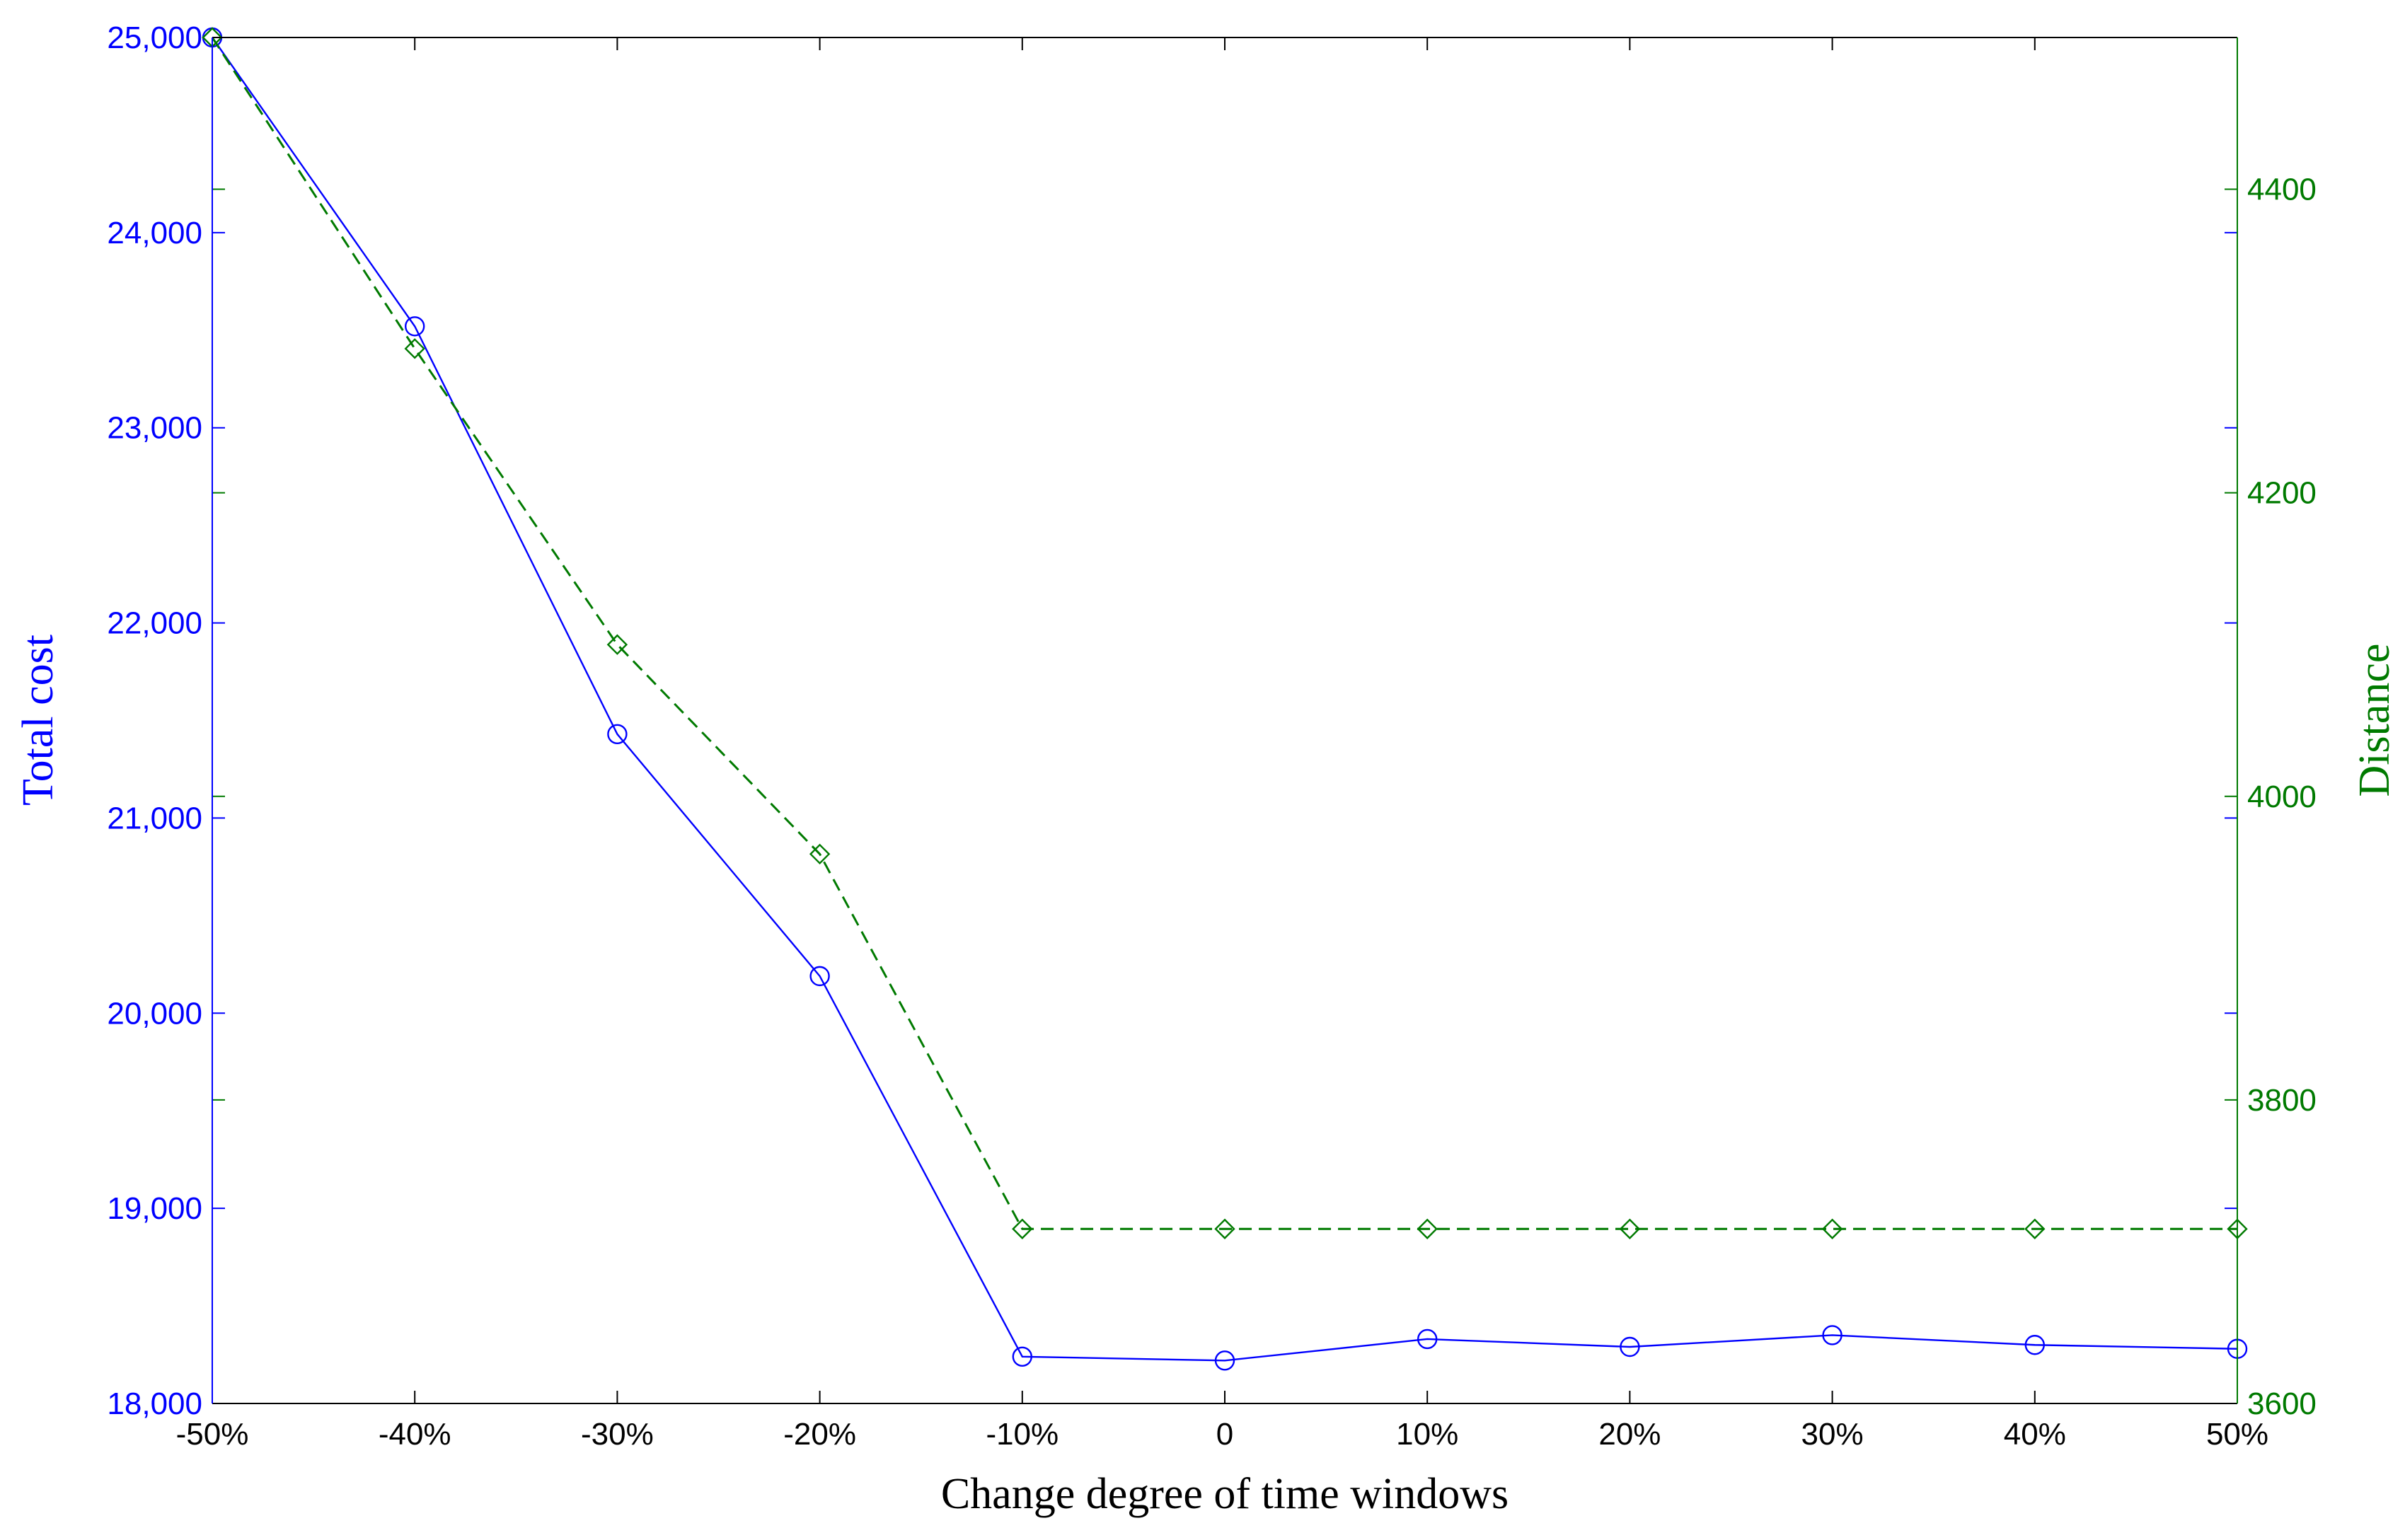  What do you see at coordinates (38, 720) in the screenshot?
I see `left-axis-title: Total cost` at bounding box center [38, 720].